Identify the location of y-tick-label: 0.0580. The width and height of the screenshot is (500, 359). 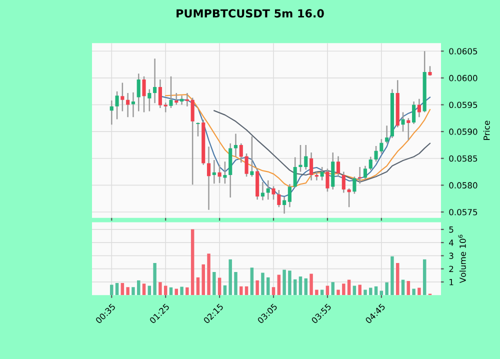
(463, 185).